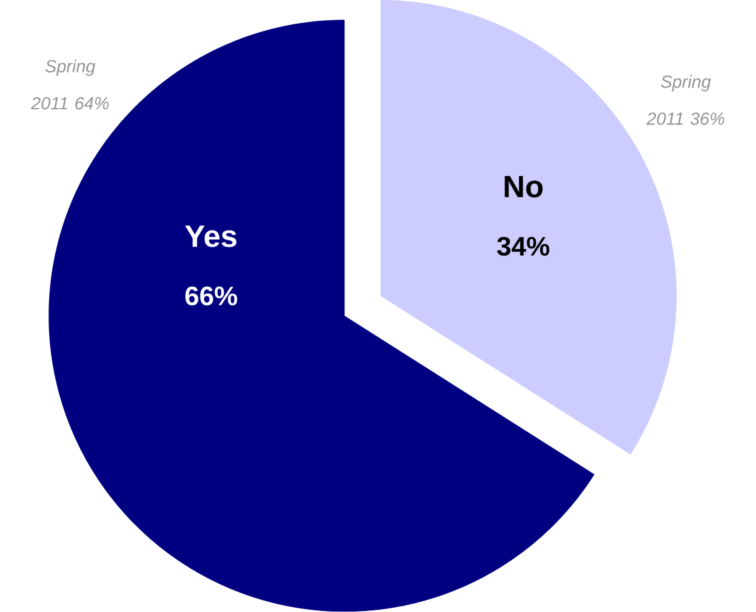  I want to click on slice-label: No, so click(523, 187).